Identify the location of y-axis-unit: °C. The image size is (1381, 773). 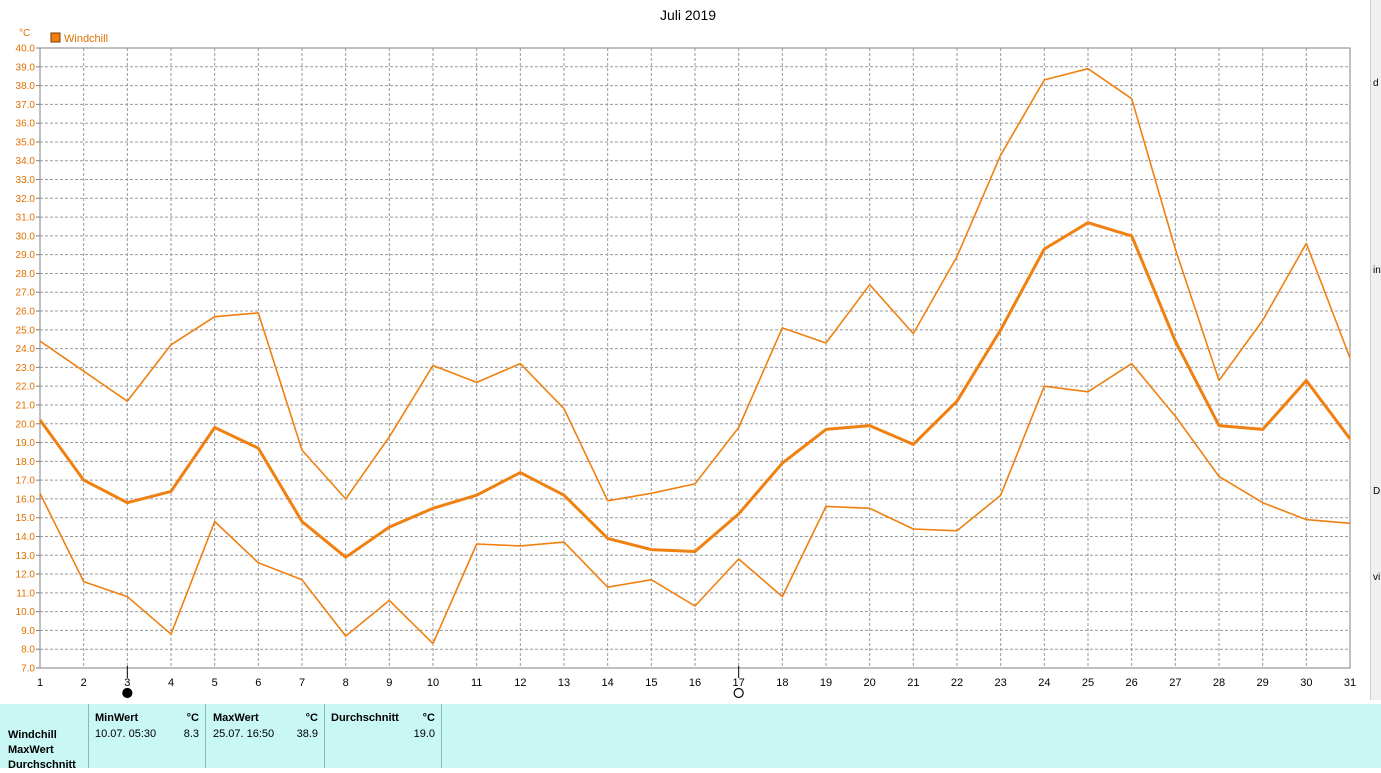
(24, 33).